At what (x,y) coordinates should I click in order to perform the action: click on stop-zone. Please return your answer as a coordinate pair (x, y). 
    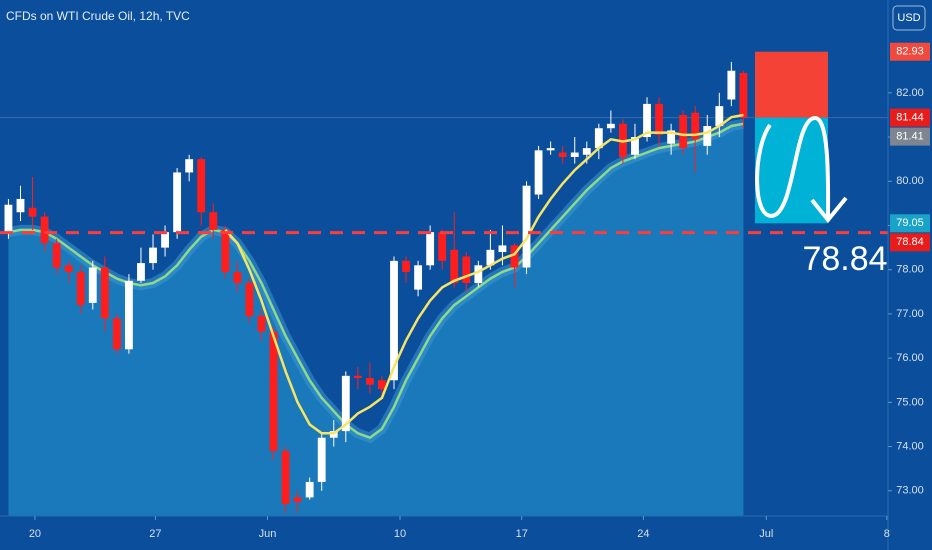
    Looking at the image, I should click on (791, 84).